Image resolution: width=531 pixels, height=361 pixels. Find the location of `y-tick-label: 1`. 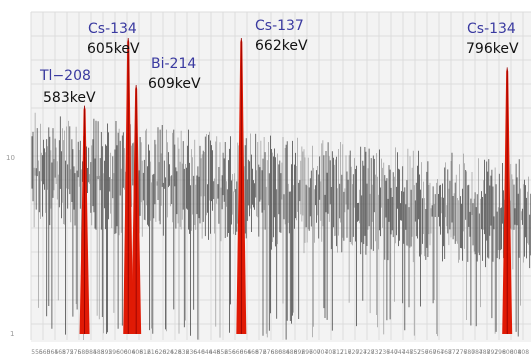

y-tick-label: 1 is located at coordinates (12, 334).